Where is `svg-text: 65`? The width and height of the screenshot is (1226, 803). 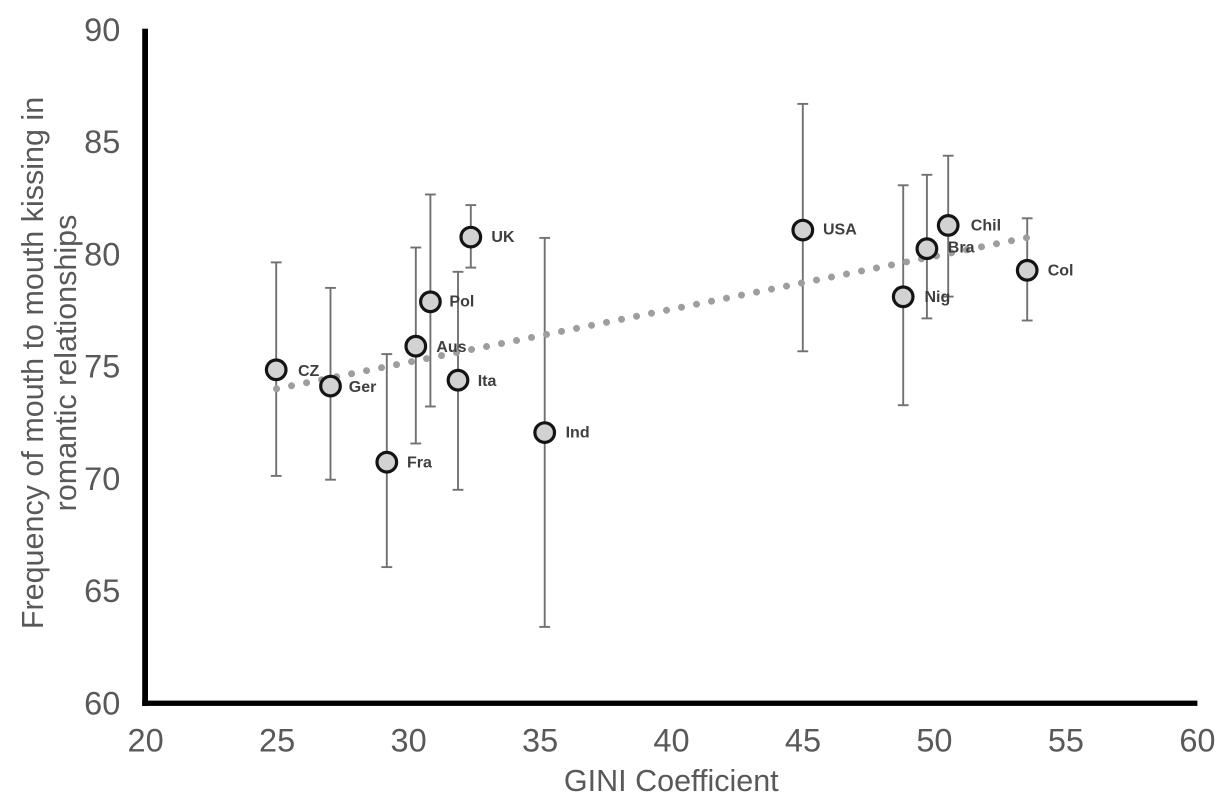
svg-text: 65 is located at coordinates (102, 591).